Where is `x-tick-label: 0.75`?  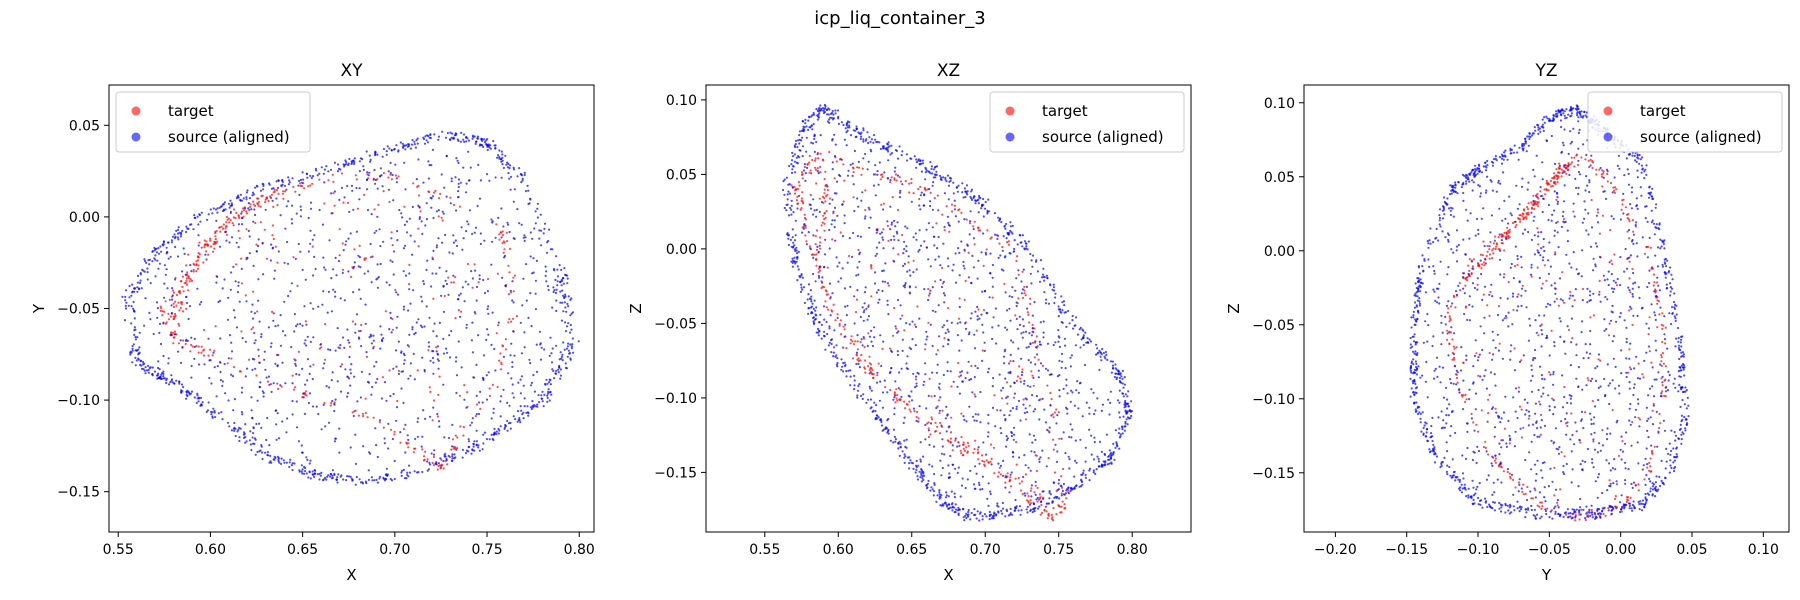
x-tick-label: 0.75 is located at coordinates (486, 550).